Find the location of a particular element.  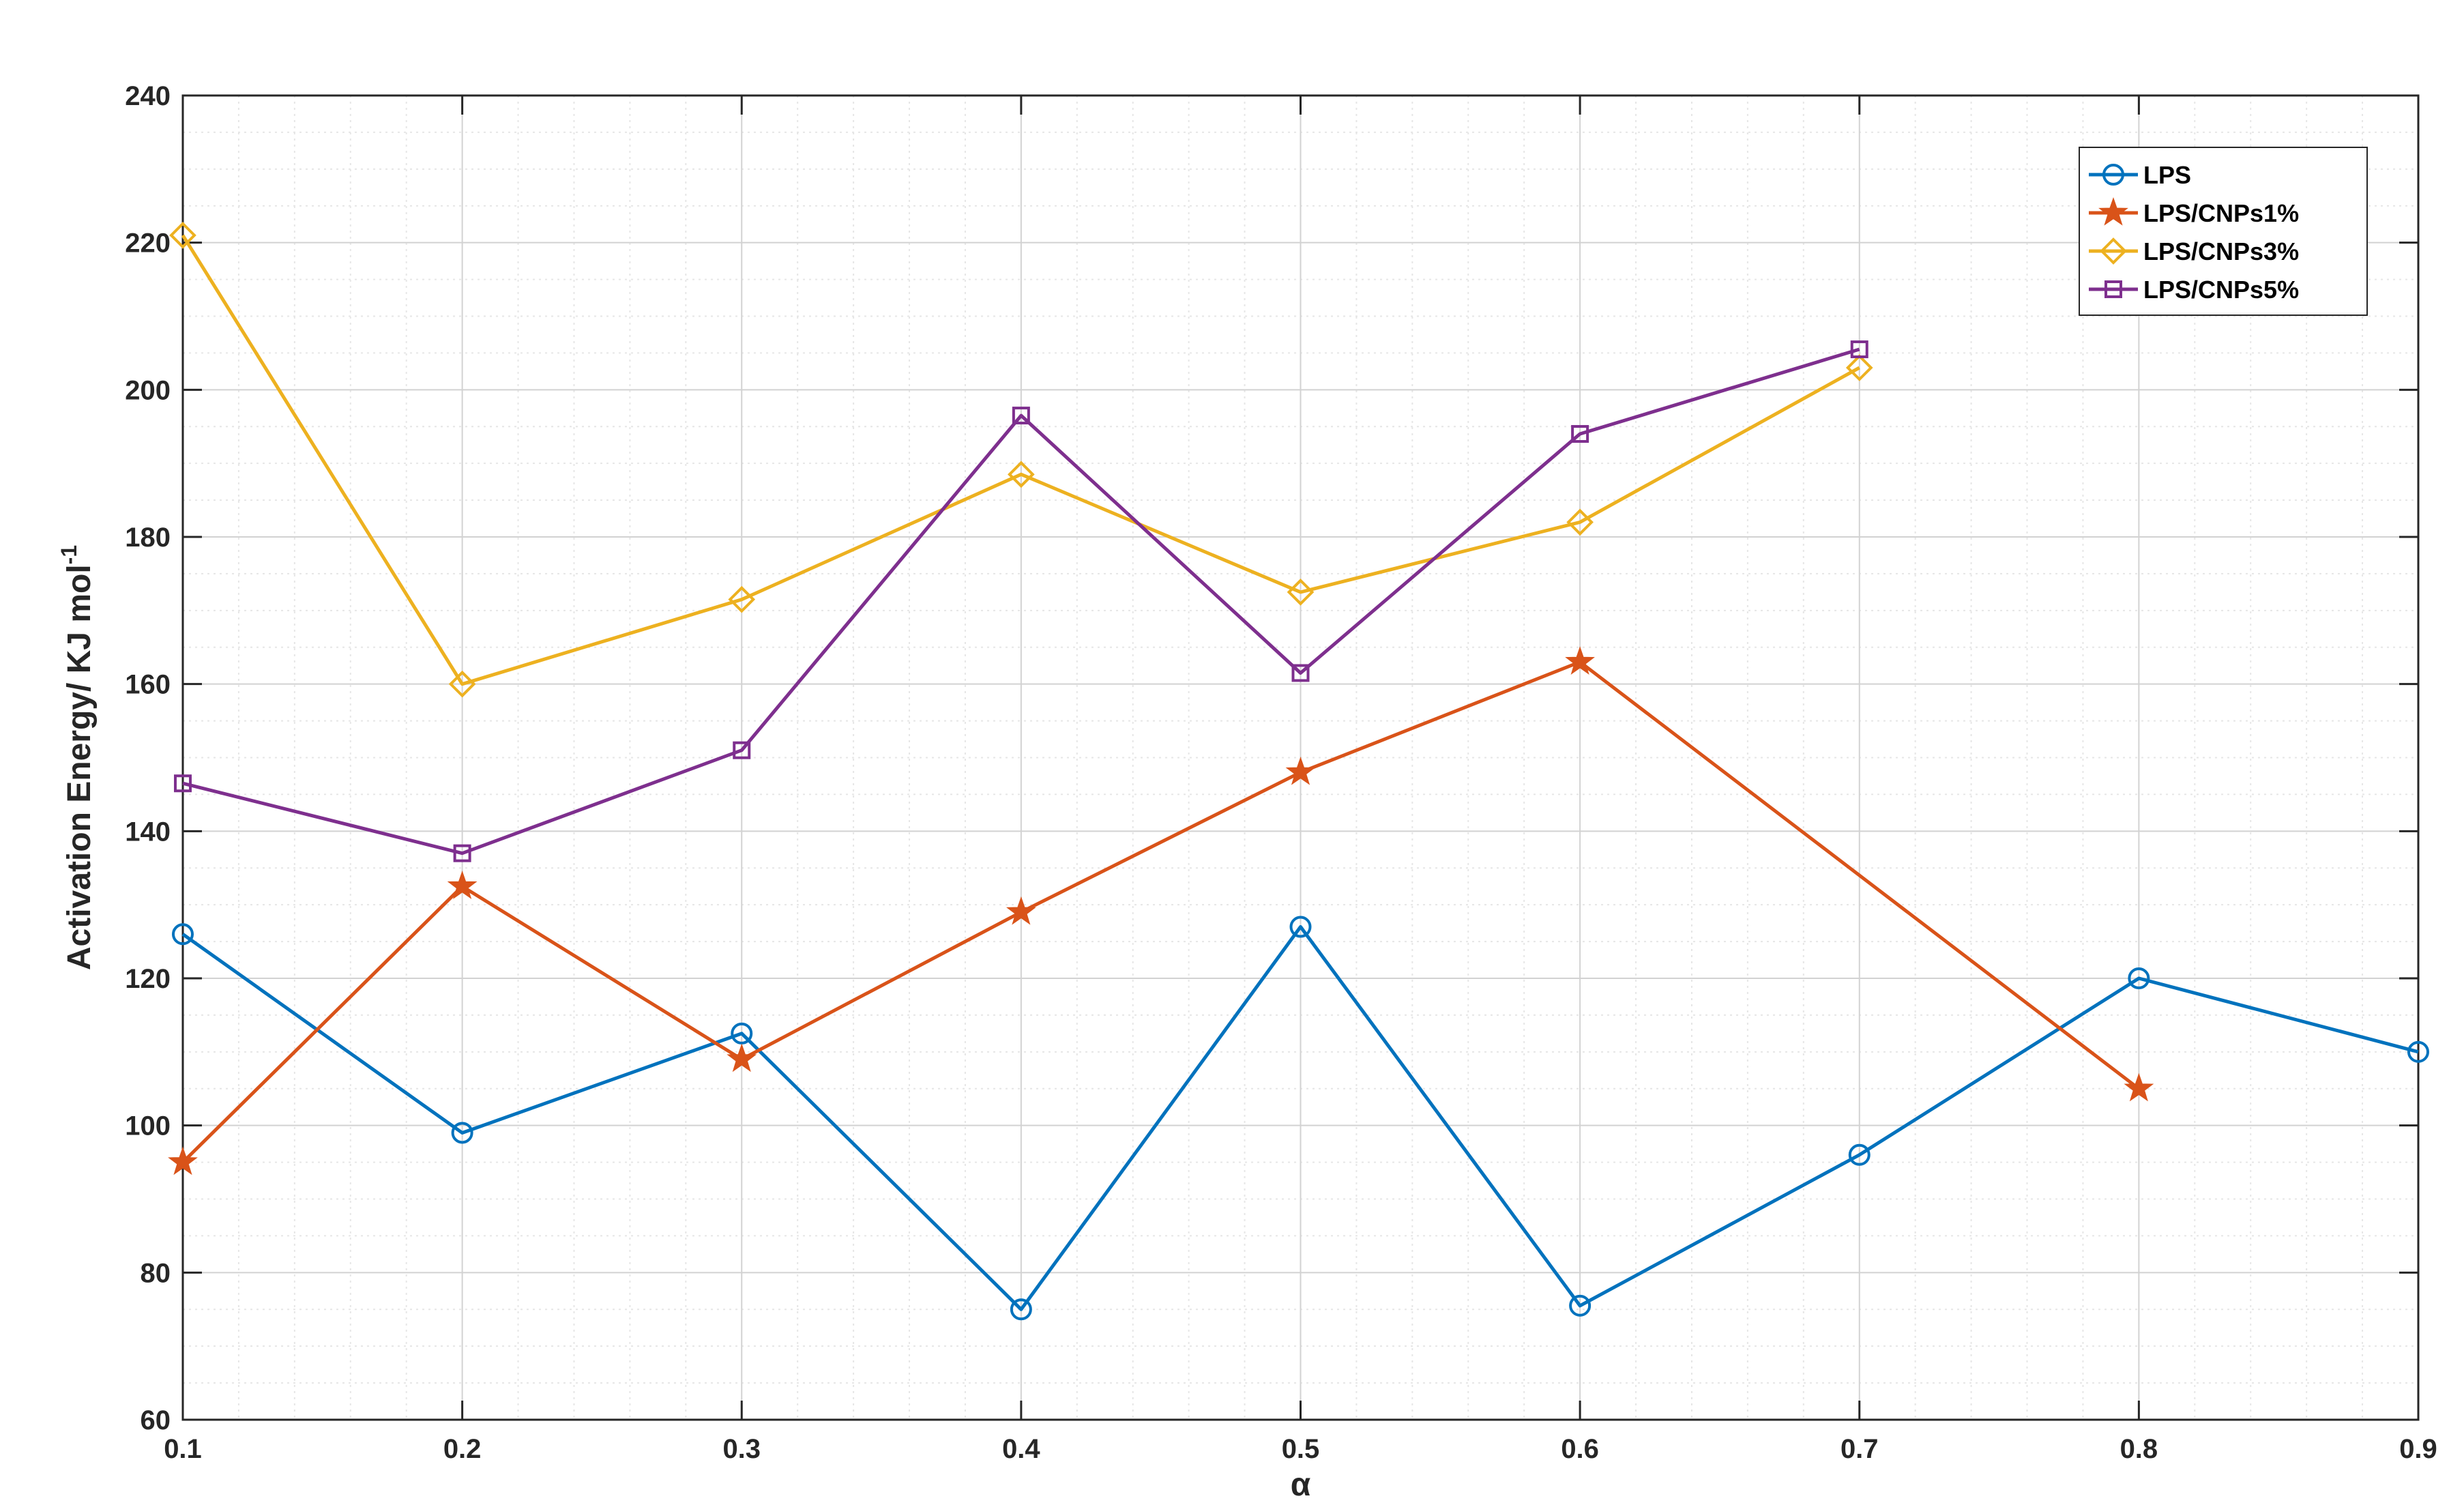

legend-label: LPS/CNPs3% is located at coordinates (2221, 251).